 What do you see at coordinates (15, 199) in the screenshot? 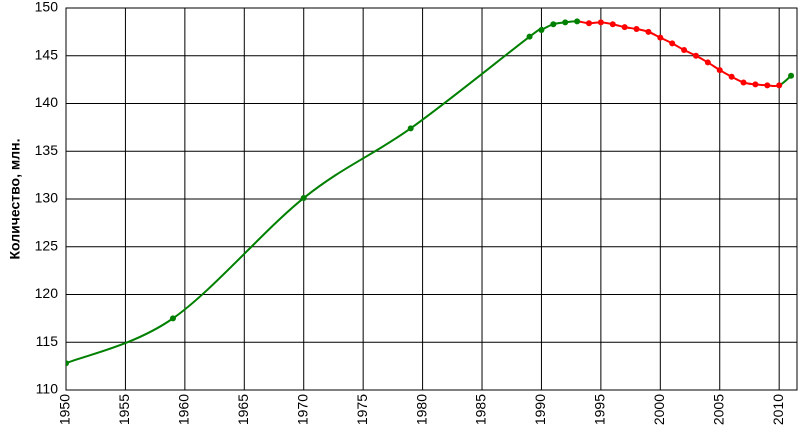
I see `y-axis-label: Количество, млн.` at bounding box center [15, 199].